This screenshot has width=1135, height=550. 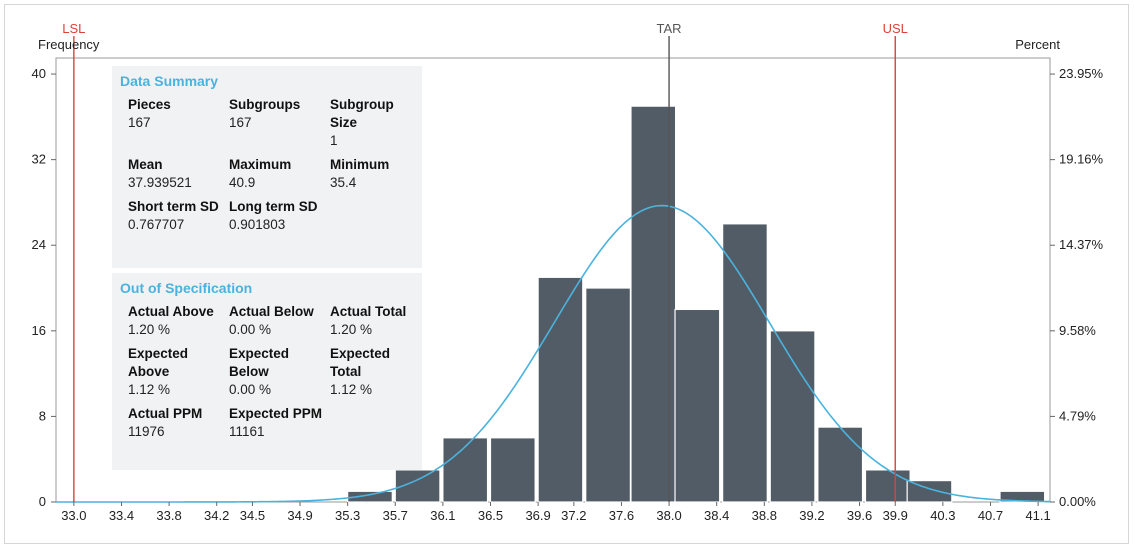 What do you see at coordinates (271, 311) in the screenshot?
I see `oos-label: Actual Below` at bounding box center [271, 311].